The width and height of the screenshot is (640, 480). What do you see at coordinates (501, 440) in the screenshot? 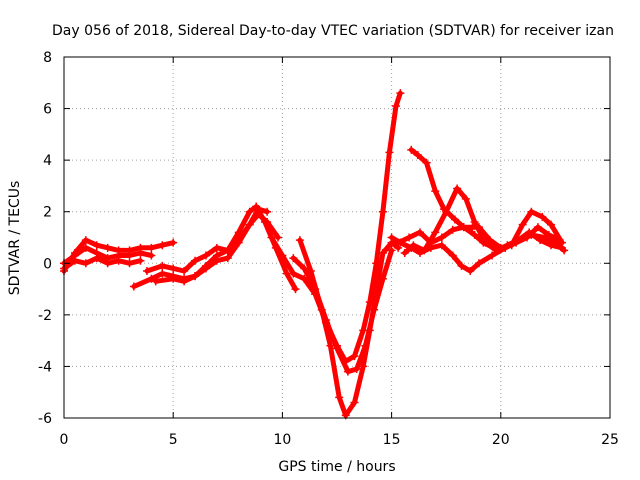
I see `x-tick-label: 20` at bounding box center [501, 440].